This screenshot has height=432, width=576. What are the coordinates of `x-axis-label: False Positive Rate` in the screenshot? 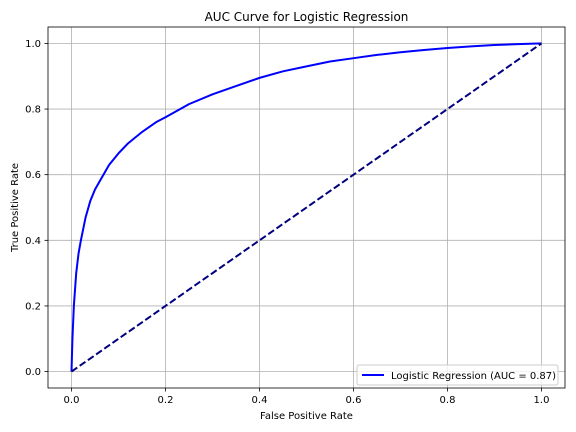 It's located at (306, 416).